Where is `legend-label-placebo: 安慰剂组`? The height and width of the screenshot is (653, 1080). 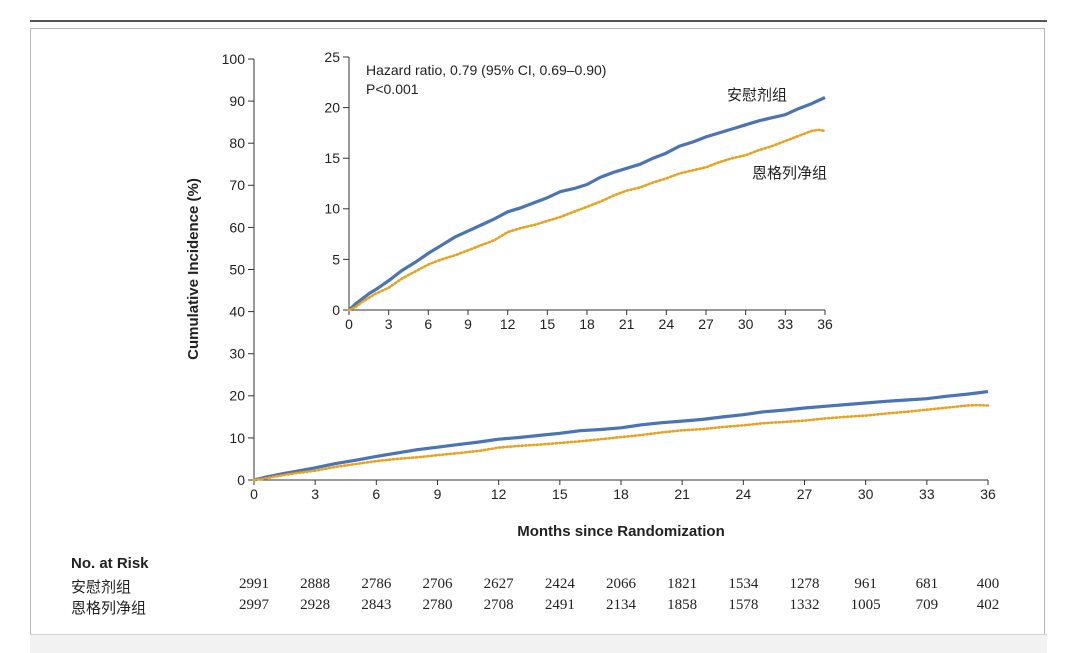
legend-label-placebo: 安慰剂组 is located at coordinates (757, 95).